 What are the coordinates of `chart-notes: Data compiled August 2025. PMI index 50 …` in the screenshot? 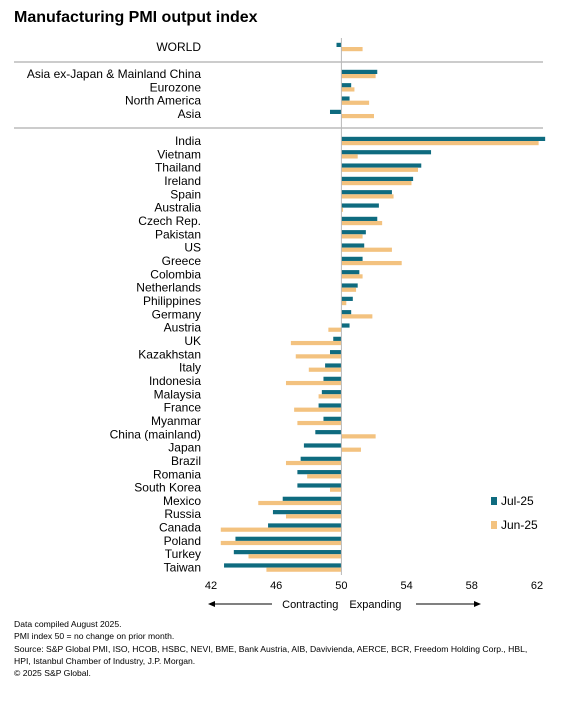 It's located at (289, 648).